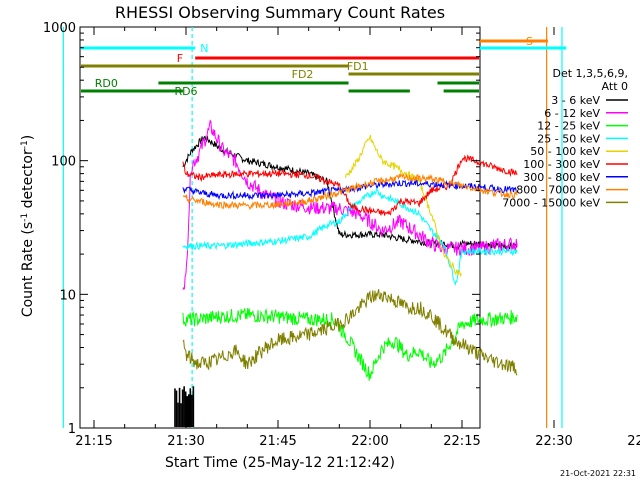  Describe the element at coordinates (551, 202) in the screenshot. I see `legend-entry-label: 7000 - 15000 keV` at that location.